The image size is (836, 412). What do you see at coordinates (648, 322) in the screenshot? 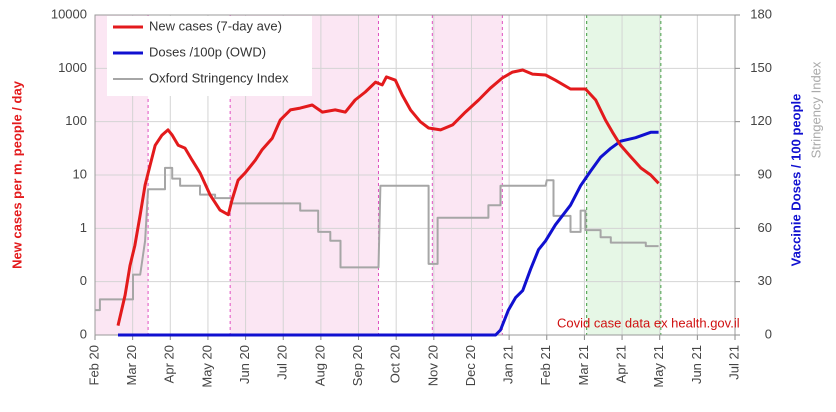
I see `annotation: Covid case data ex health.gov.il` at bounding box center [648, 322].